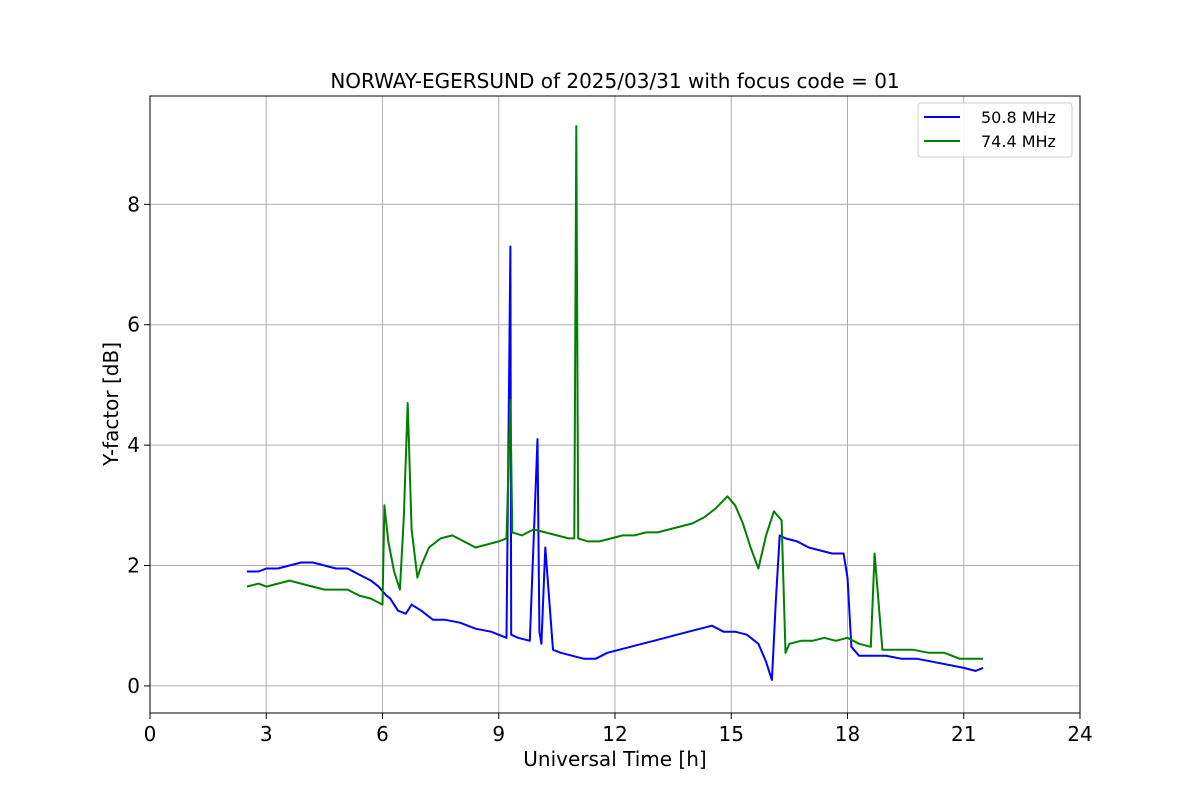  Describe the element at coordinates (150, 734) in the screenshot. I see `x-tick-label: 0` at that location.